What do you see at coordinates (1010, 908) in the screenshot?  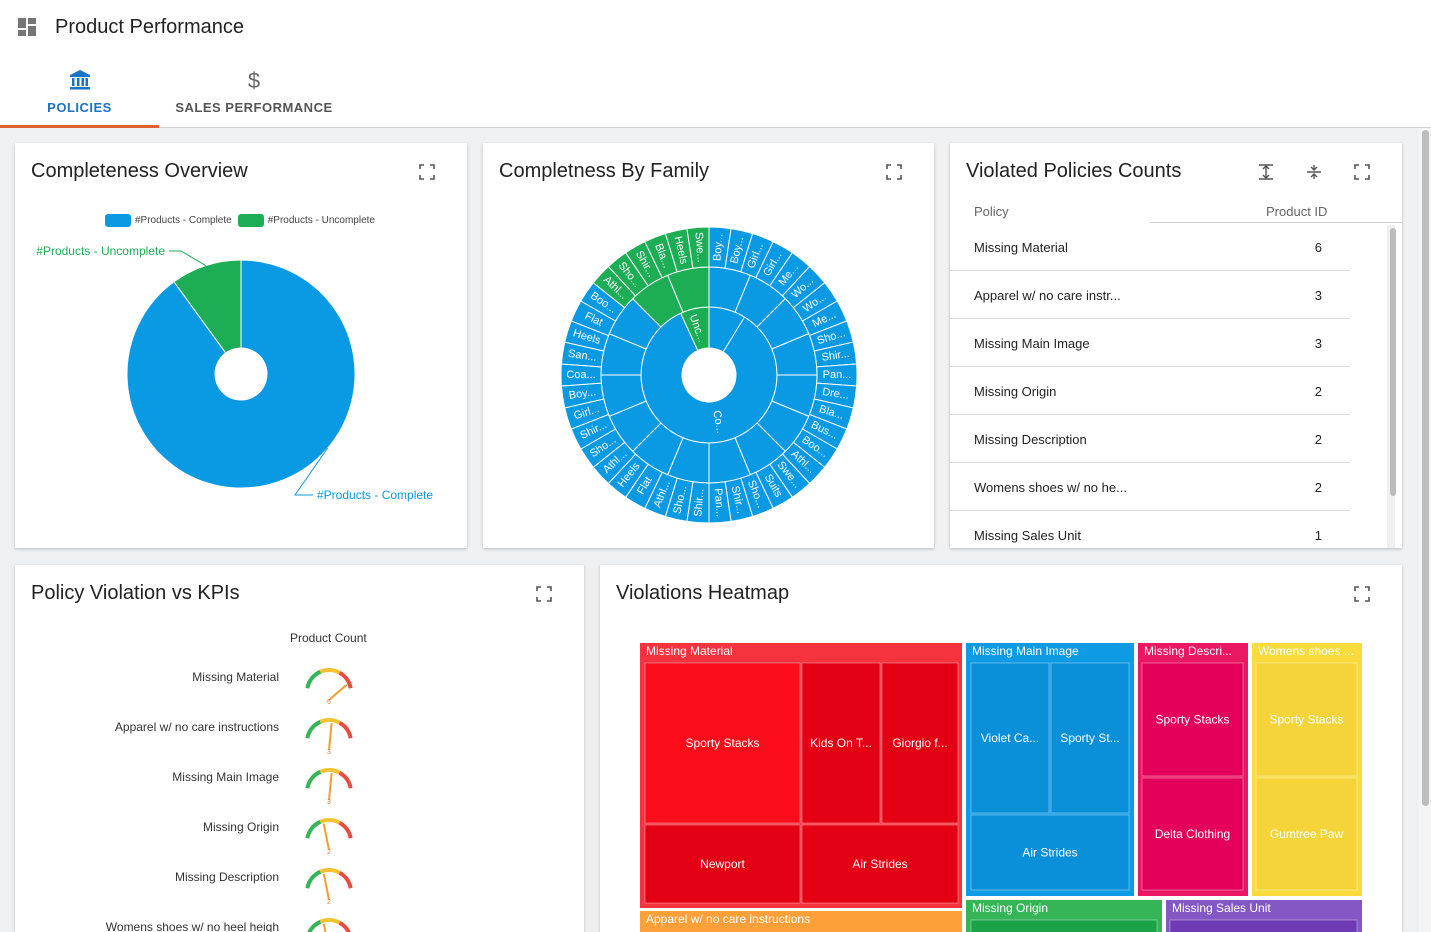 I see `treemap-group-label: Missing Origin` at bounding box center [1010, 908].